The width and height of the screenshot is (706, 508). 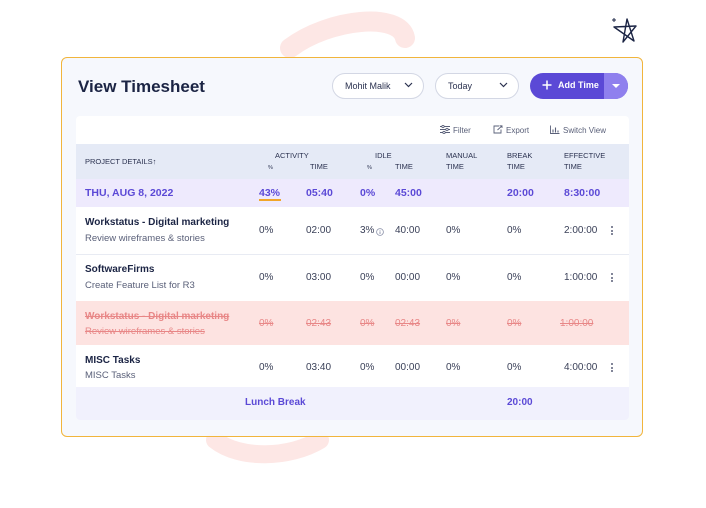 What do you see at coordinates (319, 166) in the screenshot?
I see `column-activity-time: TIME` at bounding box center [319, 166].